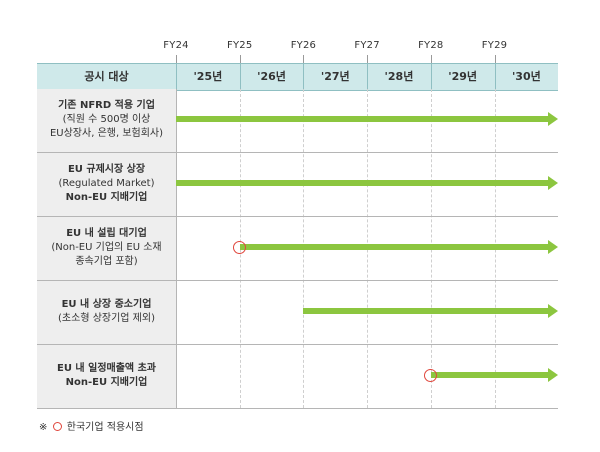 The width and height of the screenshot is (600, 452). Describe the element at coordinates (176, 45) in the screenshot. I see `fy-label-fy24: FY24` at that location.